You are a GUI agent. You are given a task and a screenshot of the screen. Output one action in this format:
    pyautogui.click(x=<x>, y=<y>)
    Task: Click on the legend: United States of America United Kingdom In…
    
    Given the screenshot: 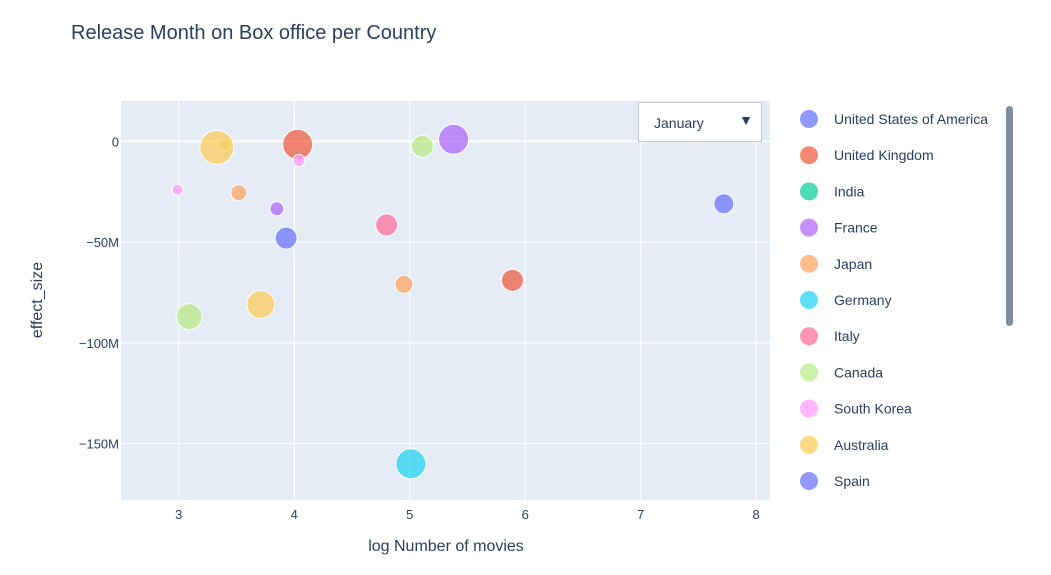 What is the action you would take?
    pyautogui.click(x=894, y=300)
    